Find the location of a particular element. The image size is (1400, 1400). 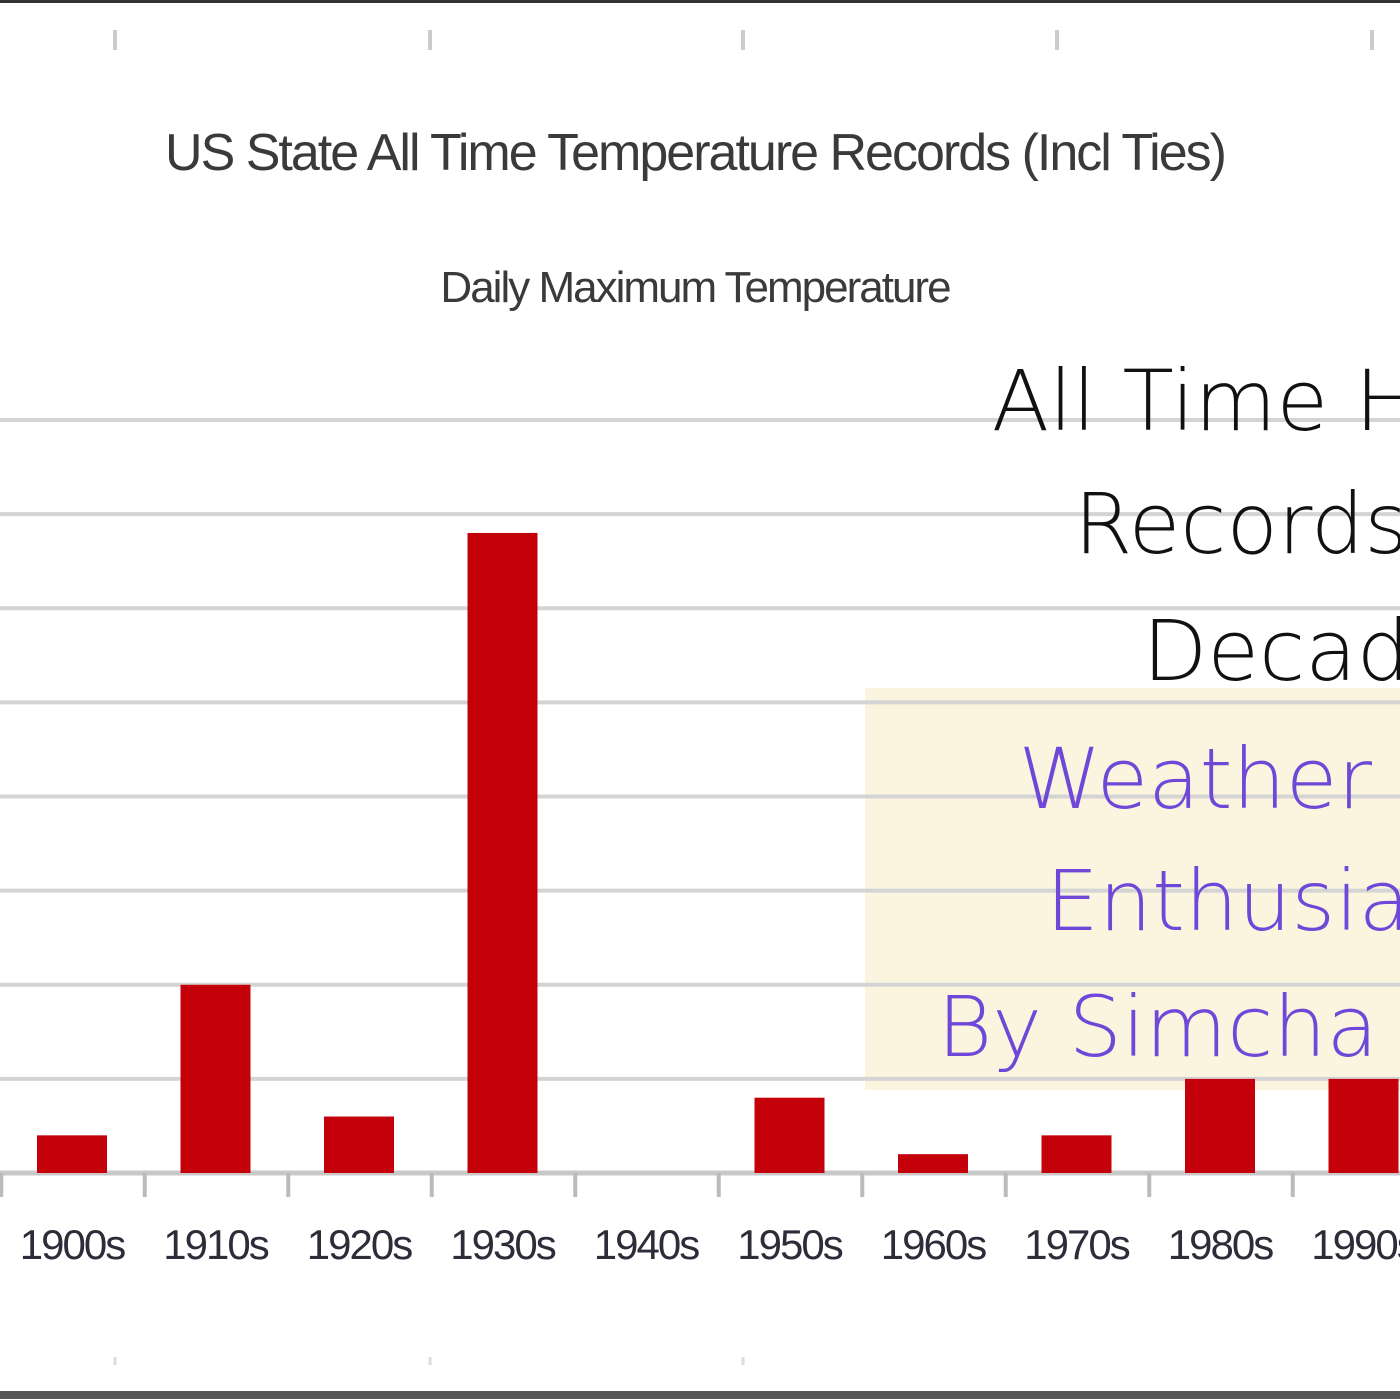

x-tick-label-1920s: 1920s is located at coordinates (359, 1244).